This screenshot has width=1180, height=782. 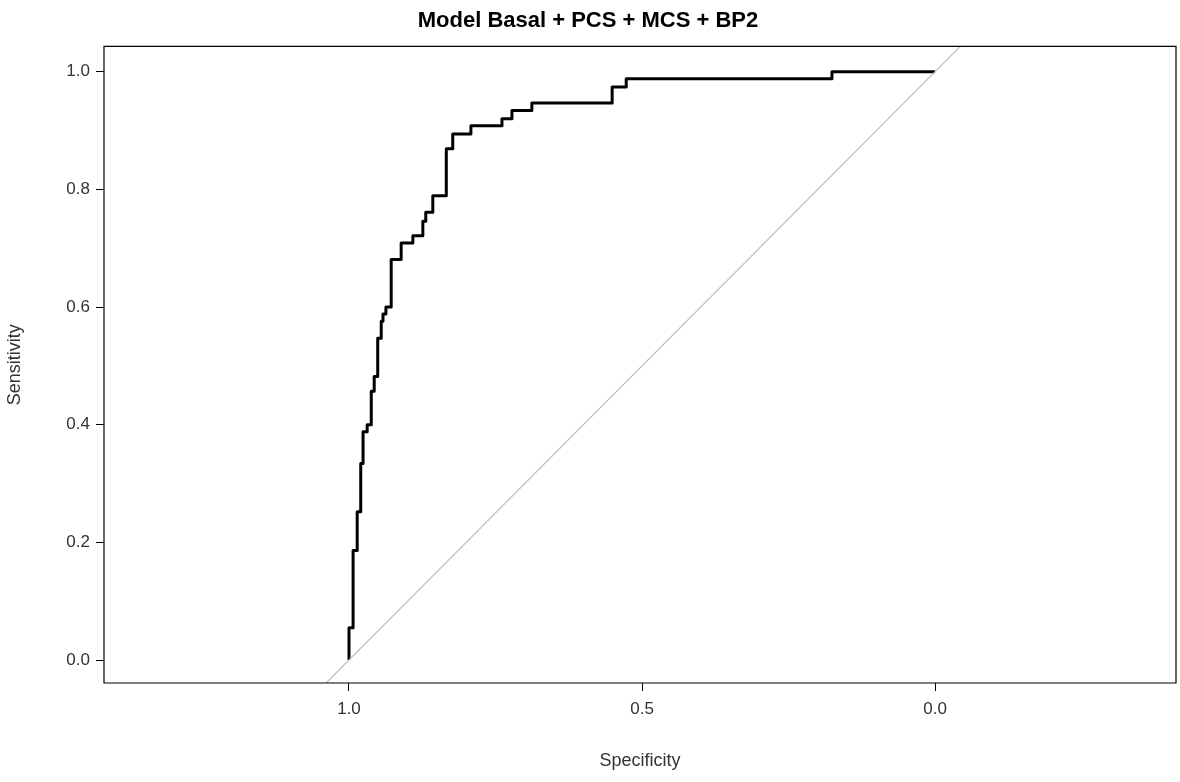 What do you see at coordinates (78, 424) in the screenshot?
I see `y-tick-label: 0.4` at bounding box center [78, 424].